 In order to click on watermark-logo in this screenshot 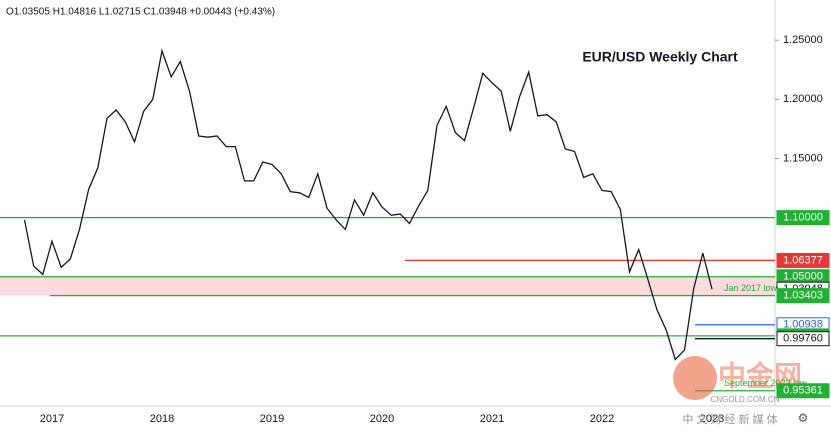, I will do `click(695, 378)`.